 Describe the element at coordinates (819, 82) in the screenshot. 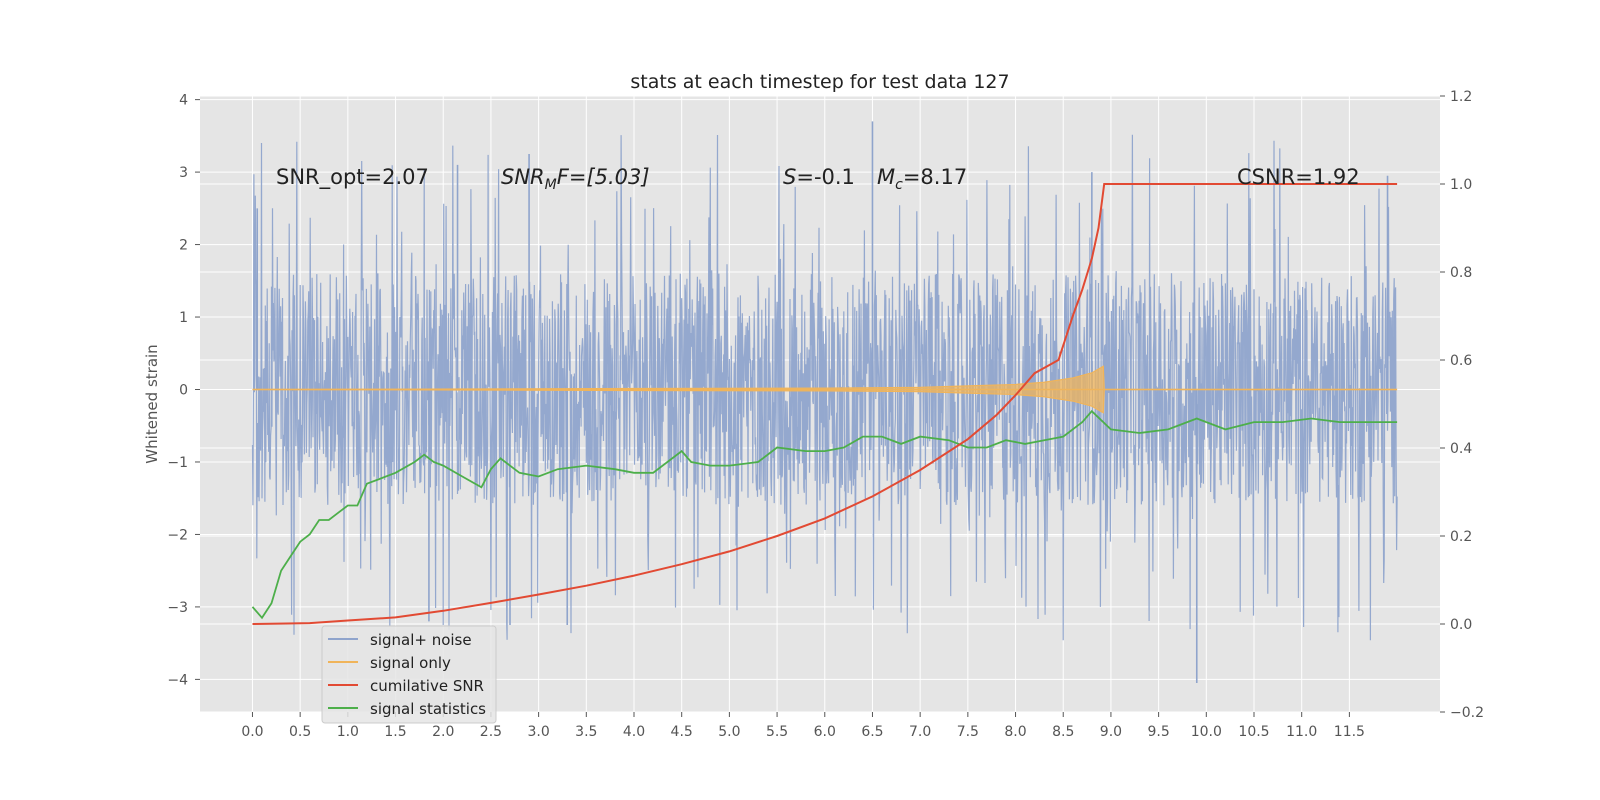

I see `chart-title: stats at each timestep for test data 127` at that location.